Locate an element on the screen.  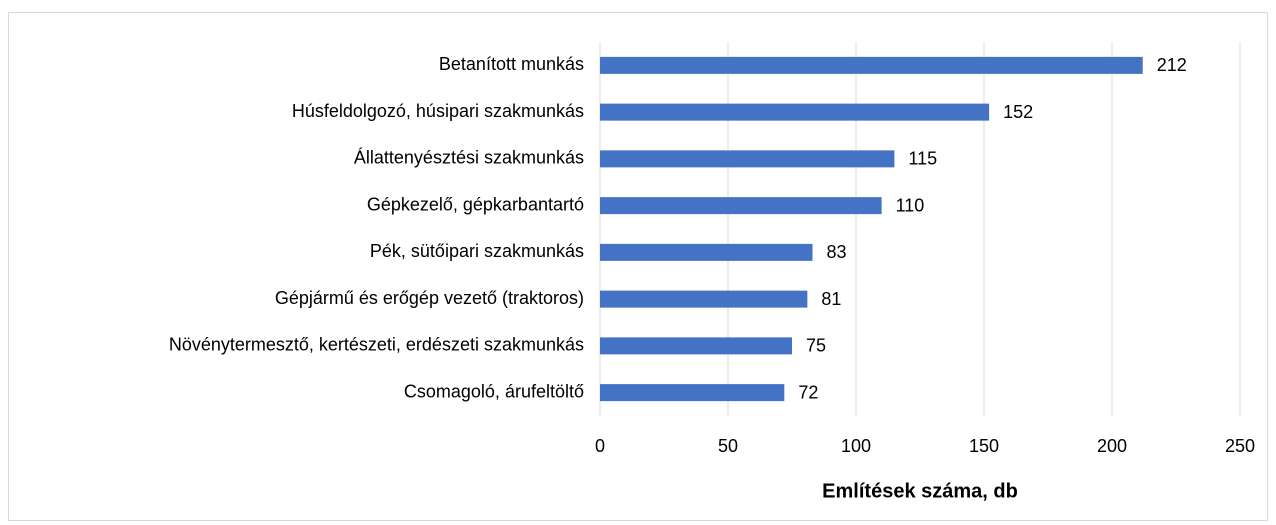
x-axis-title: Említések száma, db is located at coordinates (920, 491).